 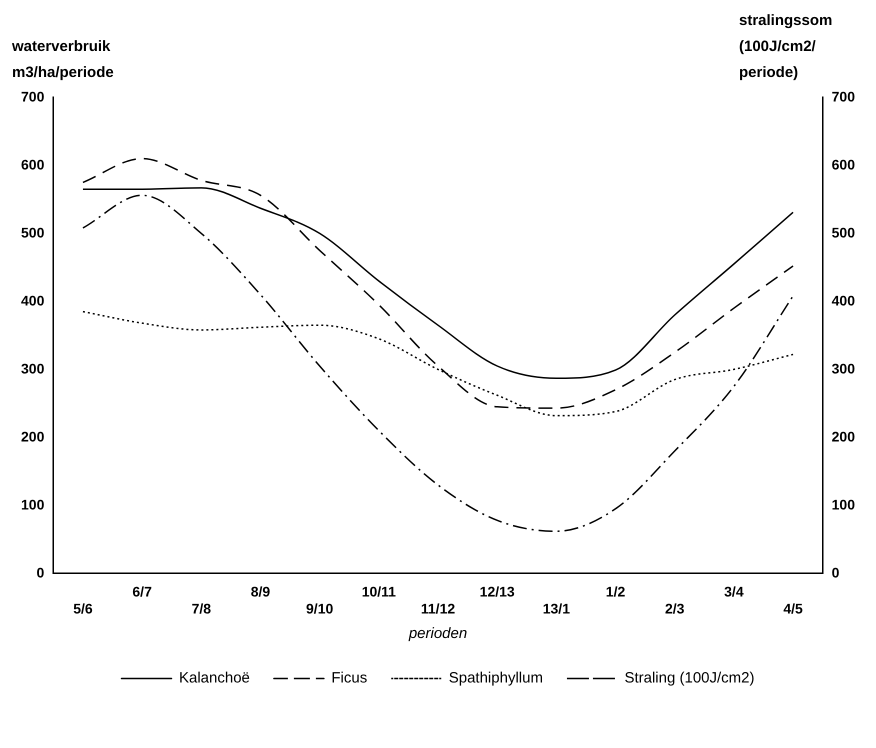 I want to click on x-tick-label: 9/10, so click(x=320, y=608).